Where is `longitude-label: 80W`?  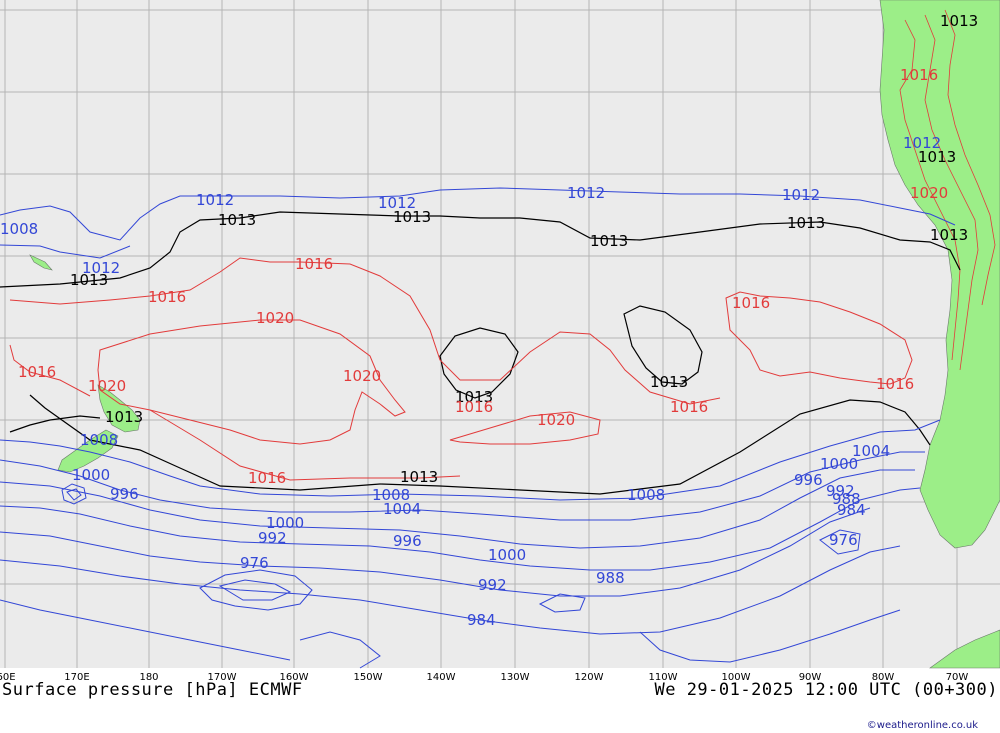 longitude-label: 80W is located at coordinates (883, 677).